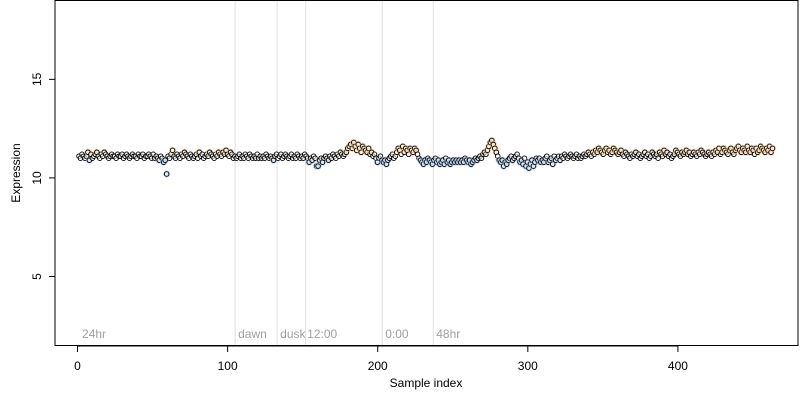 This screenshot has width=800, height=400. I want to click on y-axis-title: Expression, so click(16, 172).